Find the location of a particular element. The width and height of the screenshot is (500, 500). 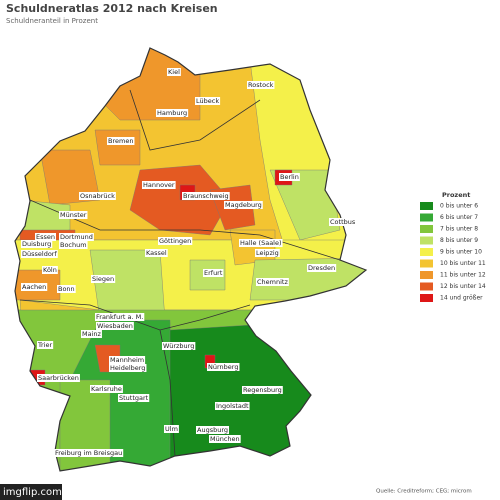

city-label: Bremen is located at coordinates (120, 141).